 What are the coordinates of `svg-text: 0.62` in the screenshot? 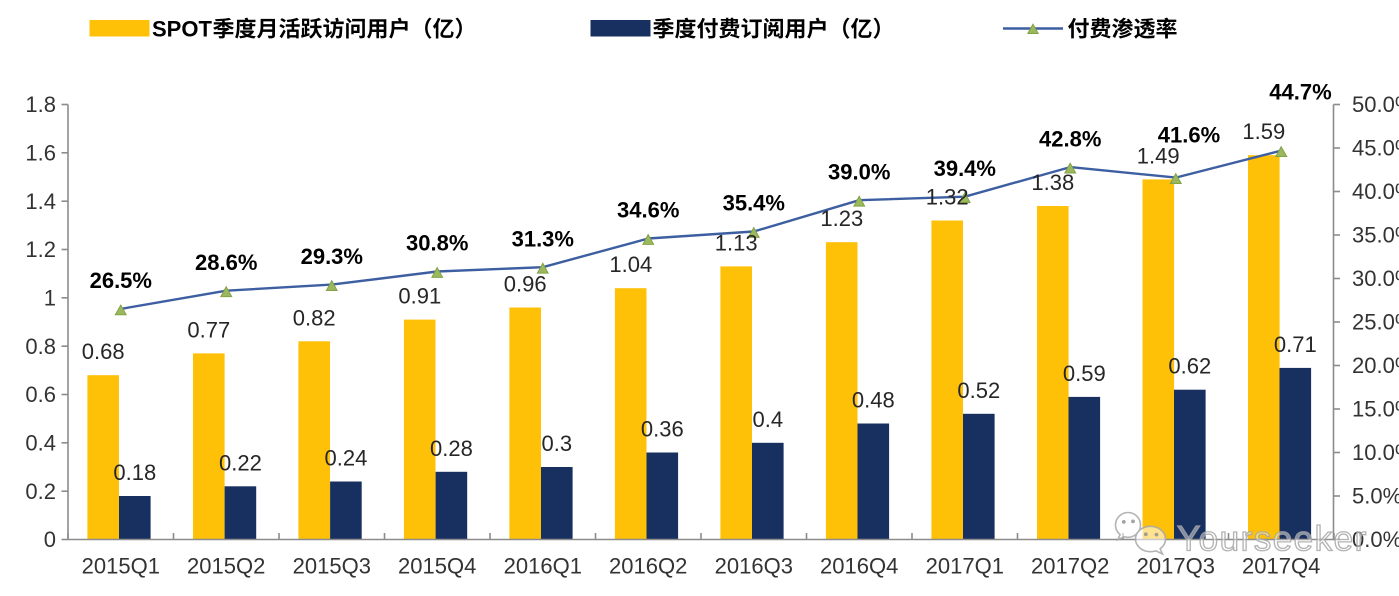 It's located at (1189, 366).